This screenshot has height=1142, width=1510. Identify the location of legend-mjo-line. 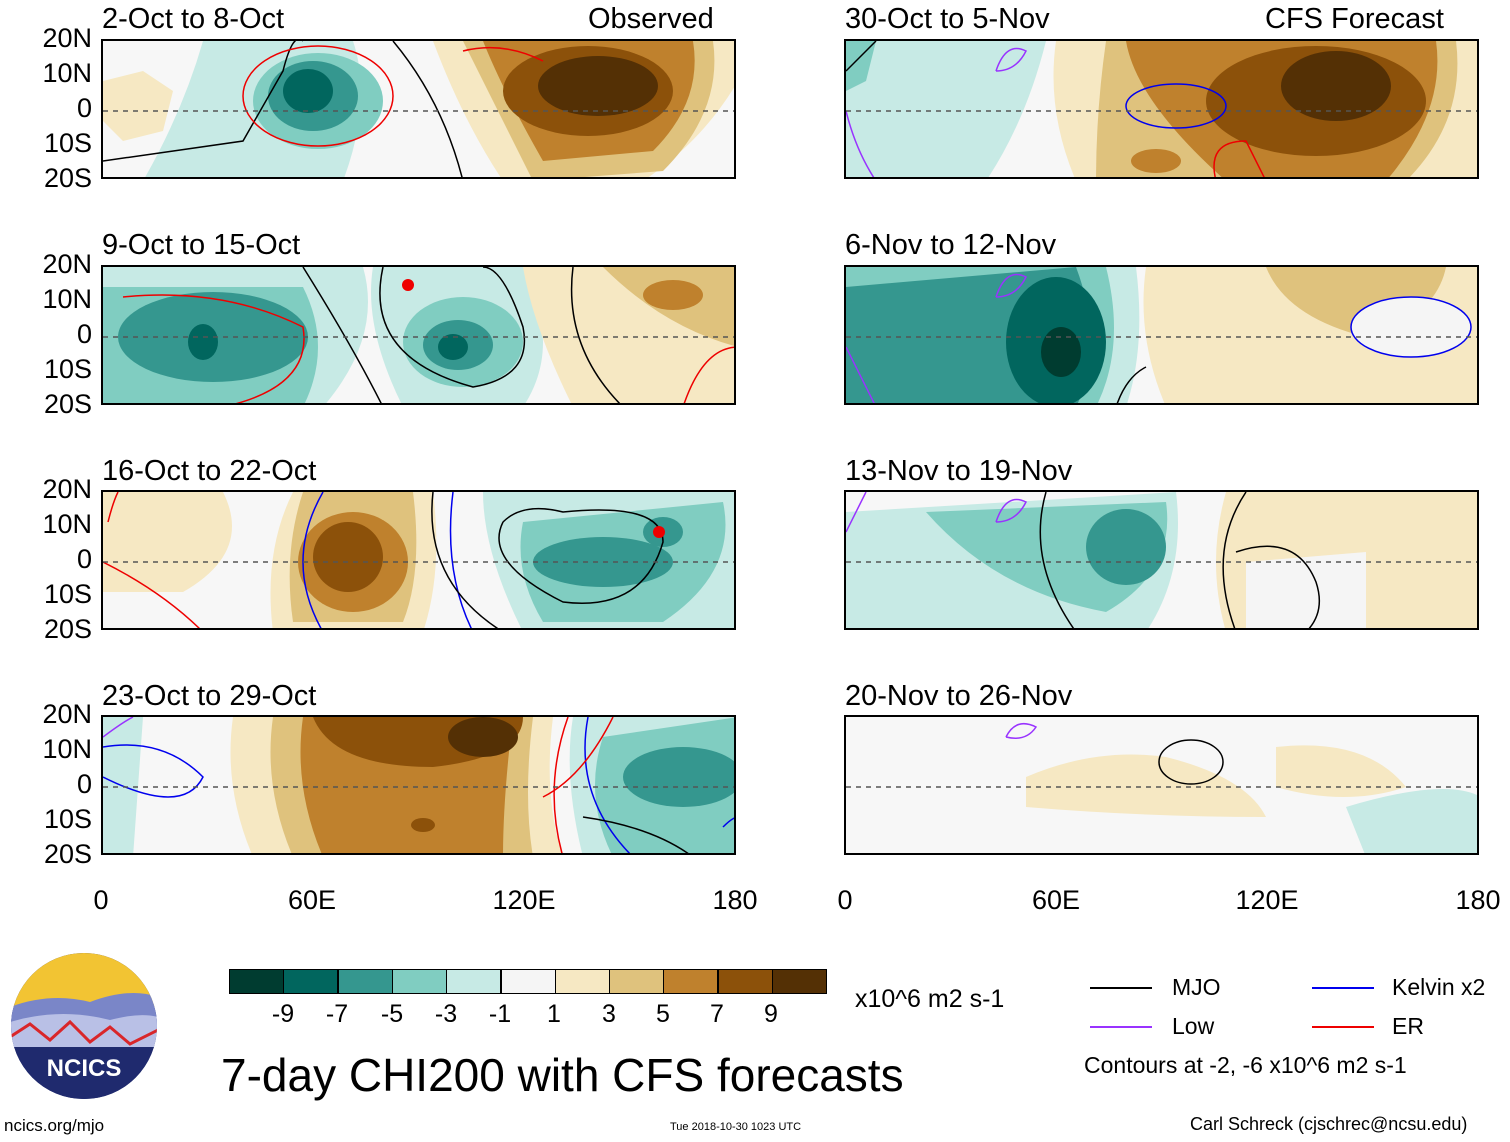
(1121, 988).